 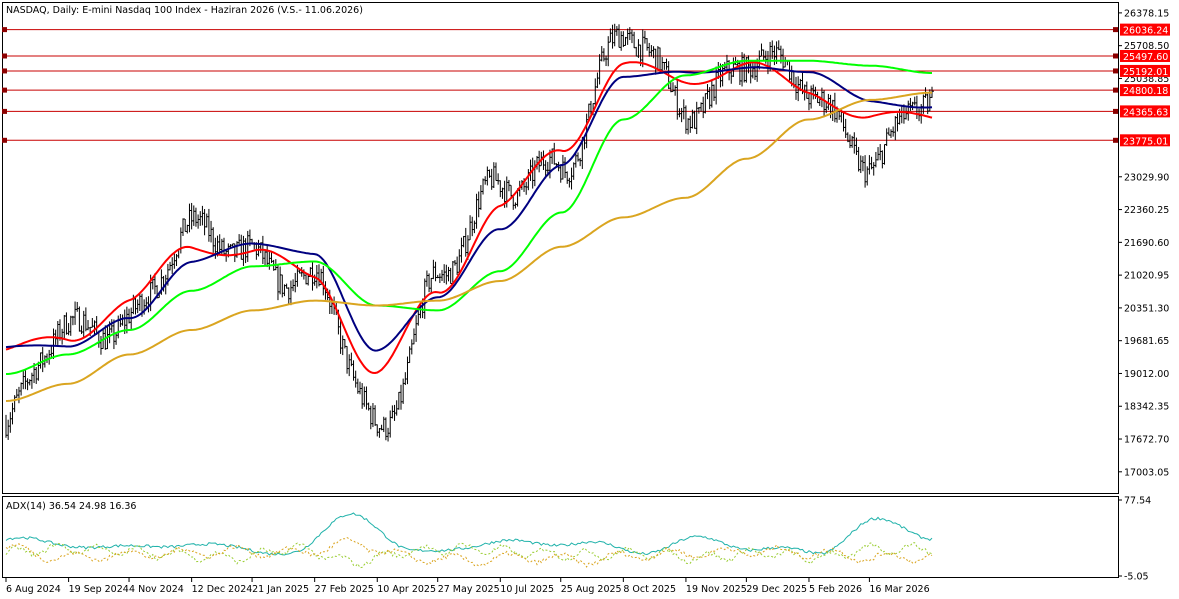 I want to click on adx-tick-label: -5.05, so click(x=1136, y=577).